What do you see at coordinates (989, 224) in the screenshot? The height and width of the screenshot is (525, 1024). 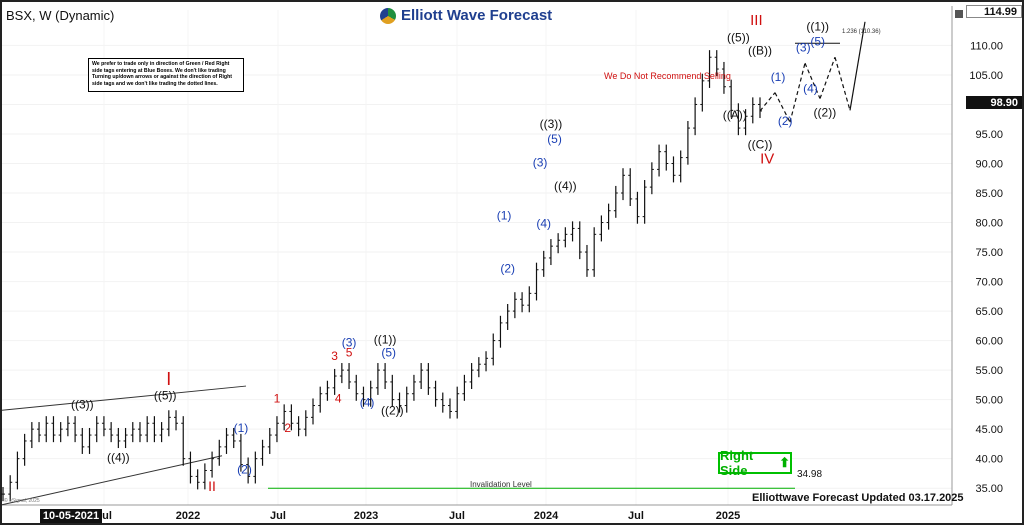 I see `y-tick-label: 80.00` at bounding box center [989, 224].